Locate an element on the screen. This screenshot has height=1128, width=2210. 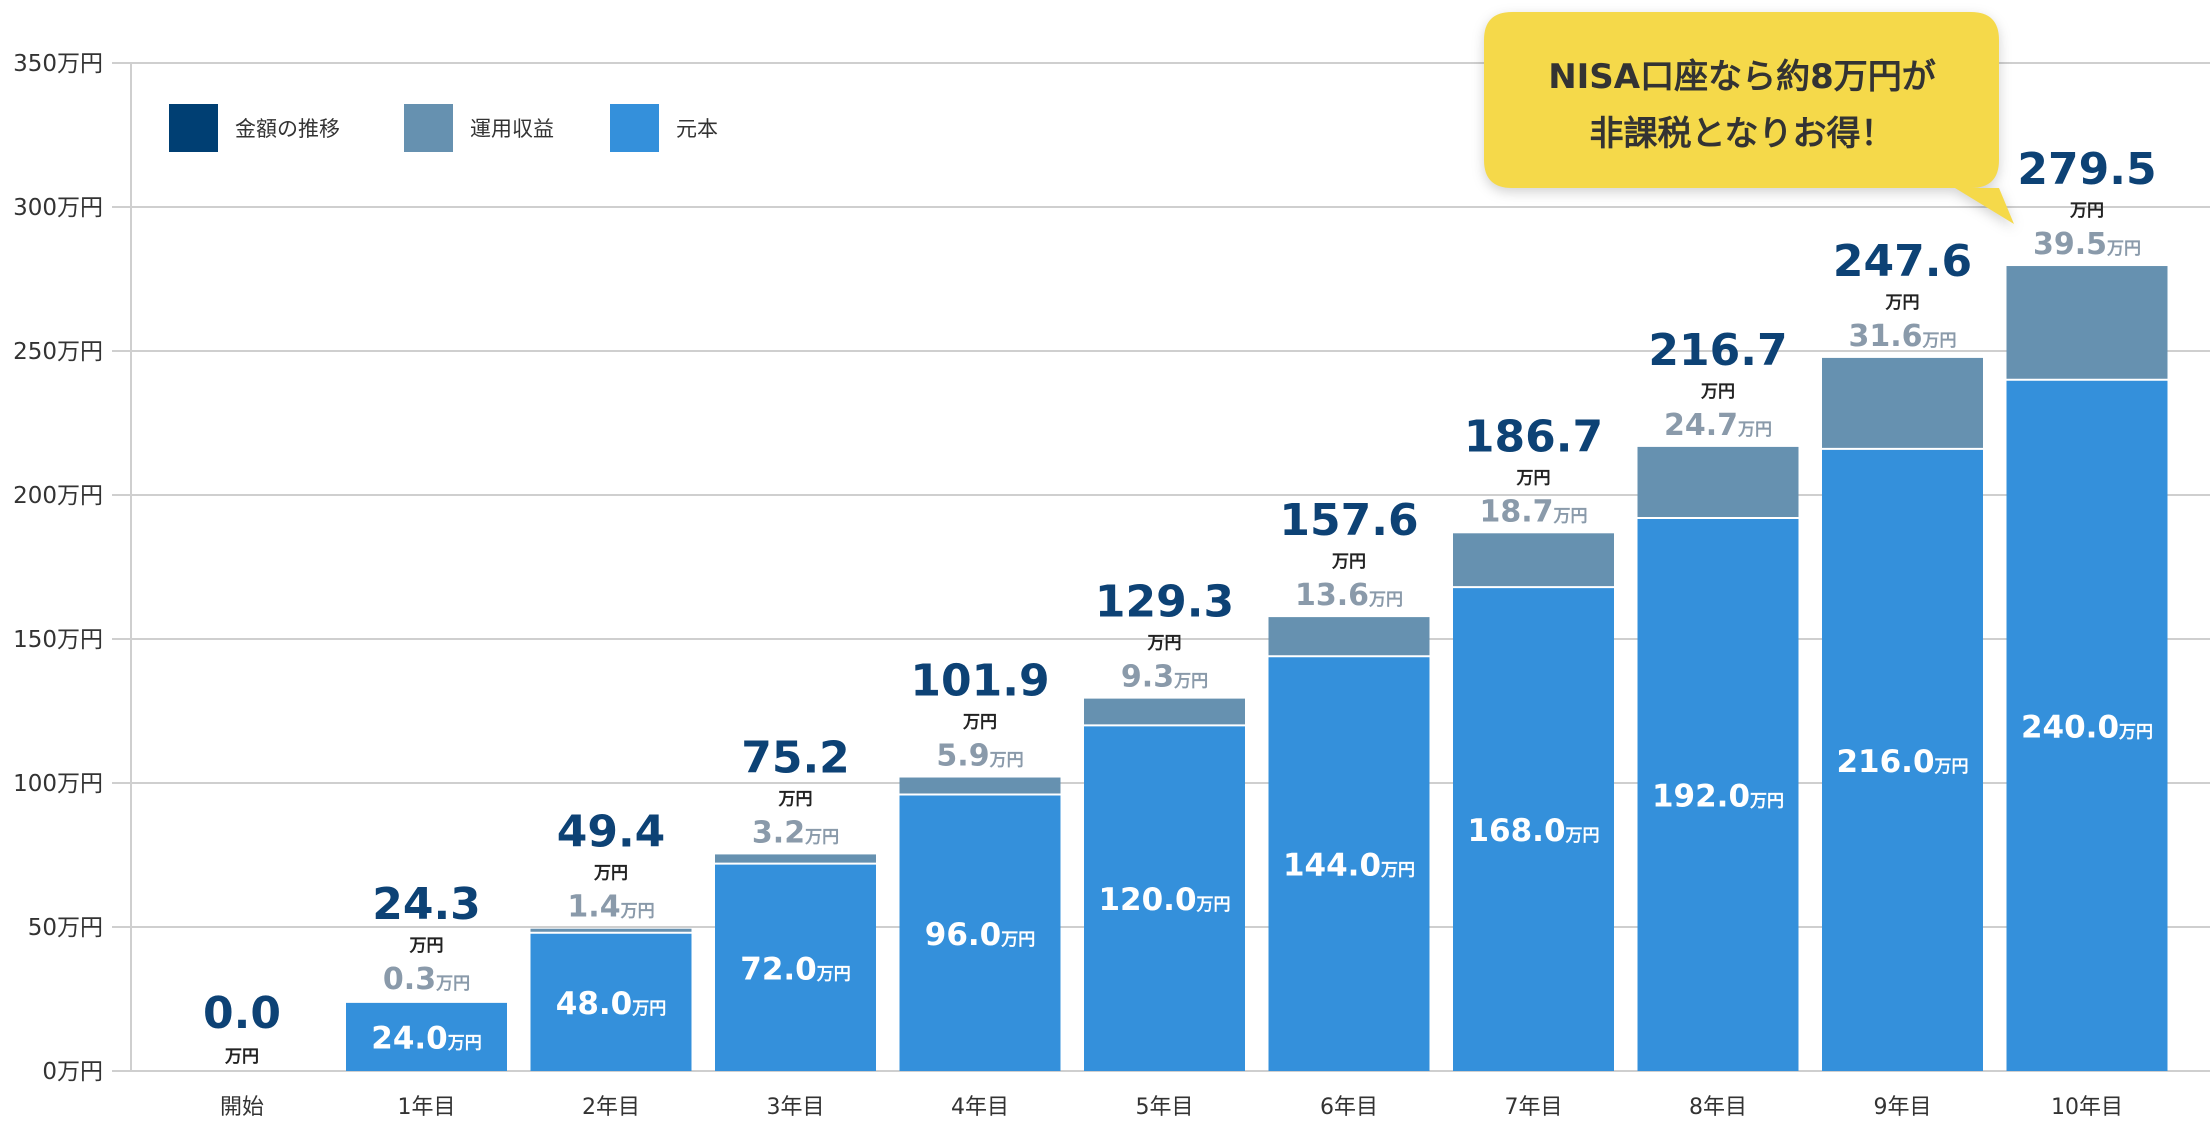
y-tick-label: 100万円 is located at coordinates (58, 784).